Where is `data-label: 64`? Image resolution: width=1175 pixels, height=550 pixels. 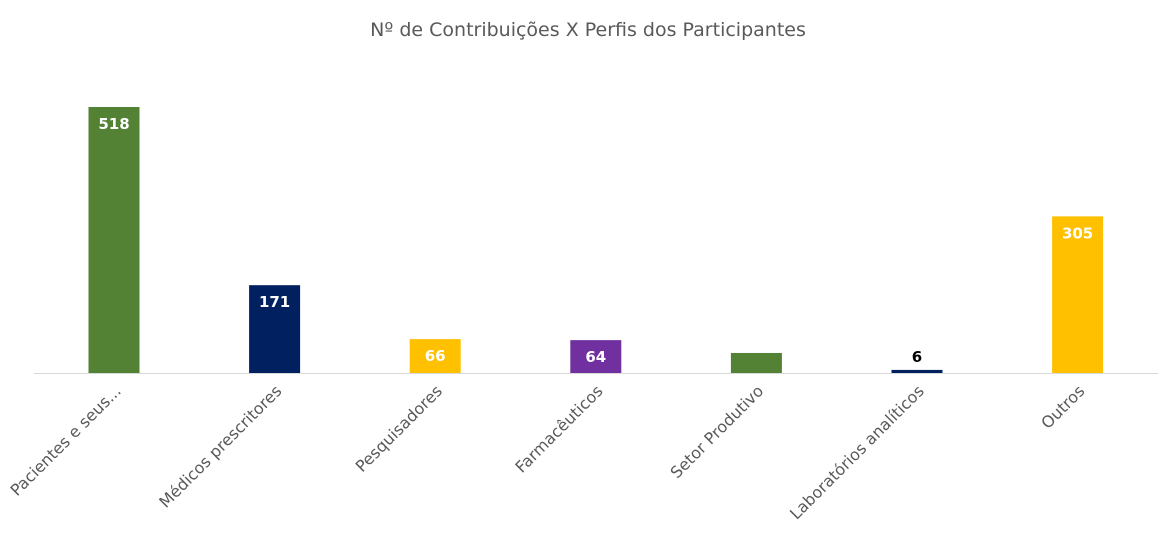 data-label: 64 is located at coordinates (595, 357).